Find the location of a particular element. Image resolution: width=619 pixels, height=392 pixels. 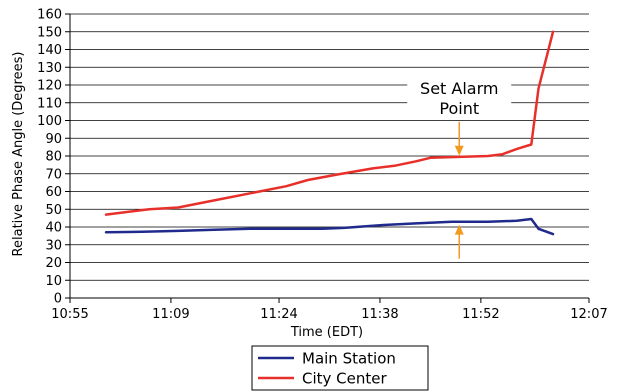

y-tick-label: 140 is located at coordinates (49, 50).